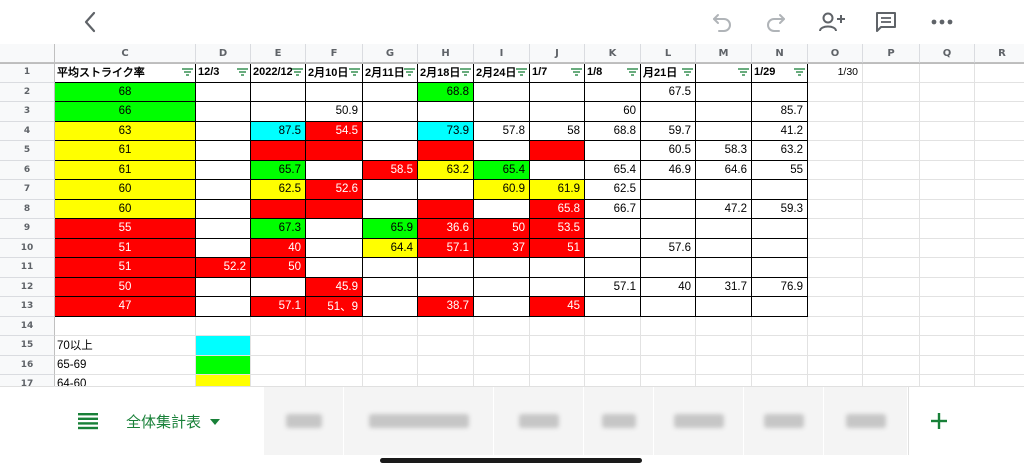  Describe the element at coordinates (27, 209) in the screenshot. I see `row-header: 8` at that location.